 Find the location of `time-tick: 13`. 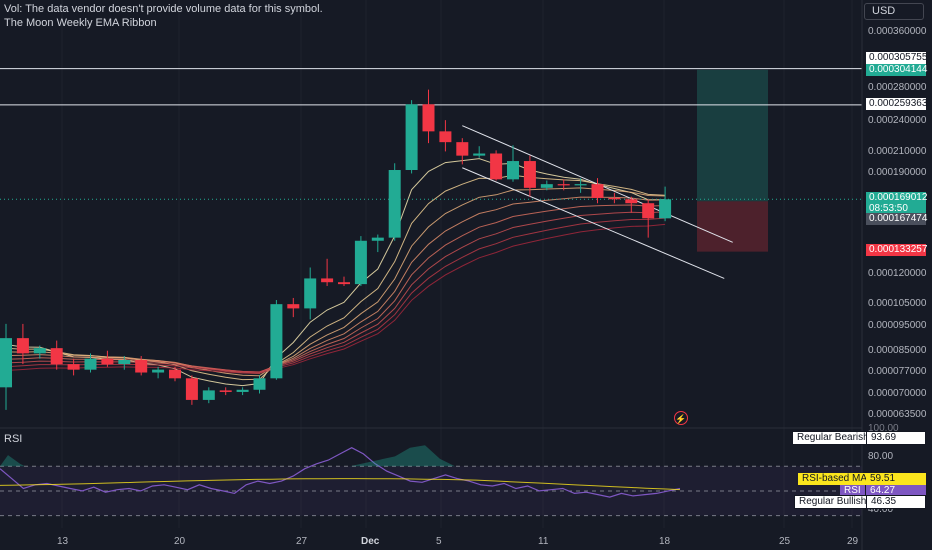

time-tick: 13 is located at coordinates (63, 541).